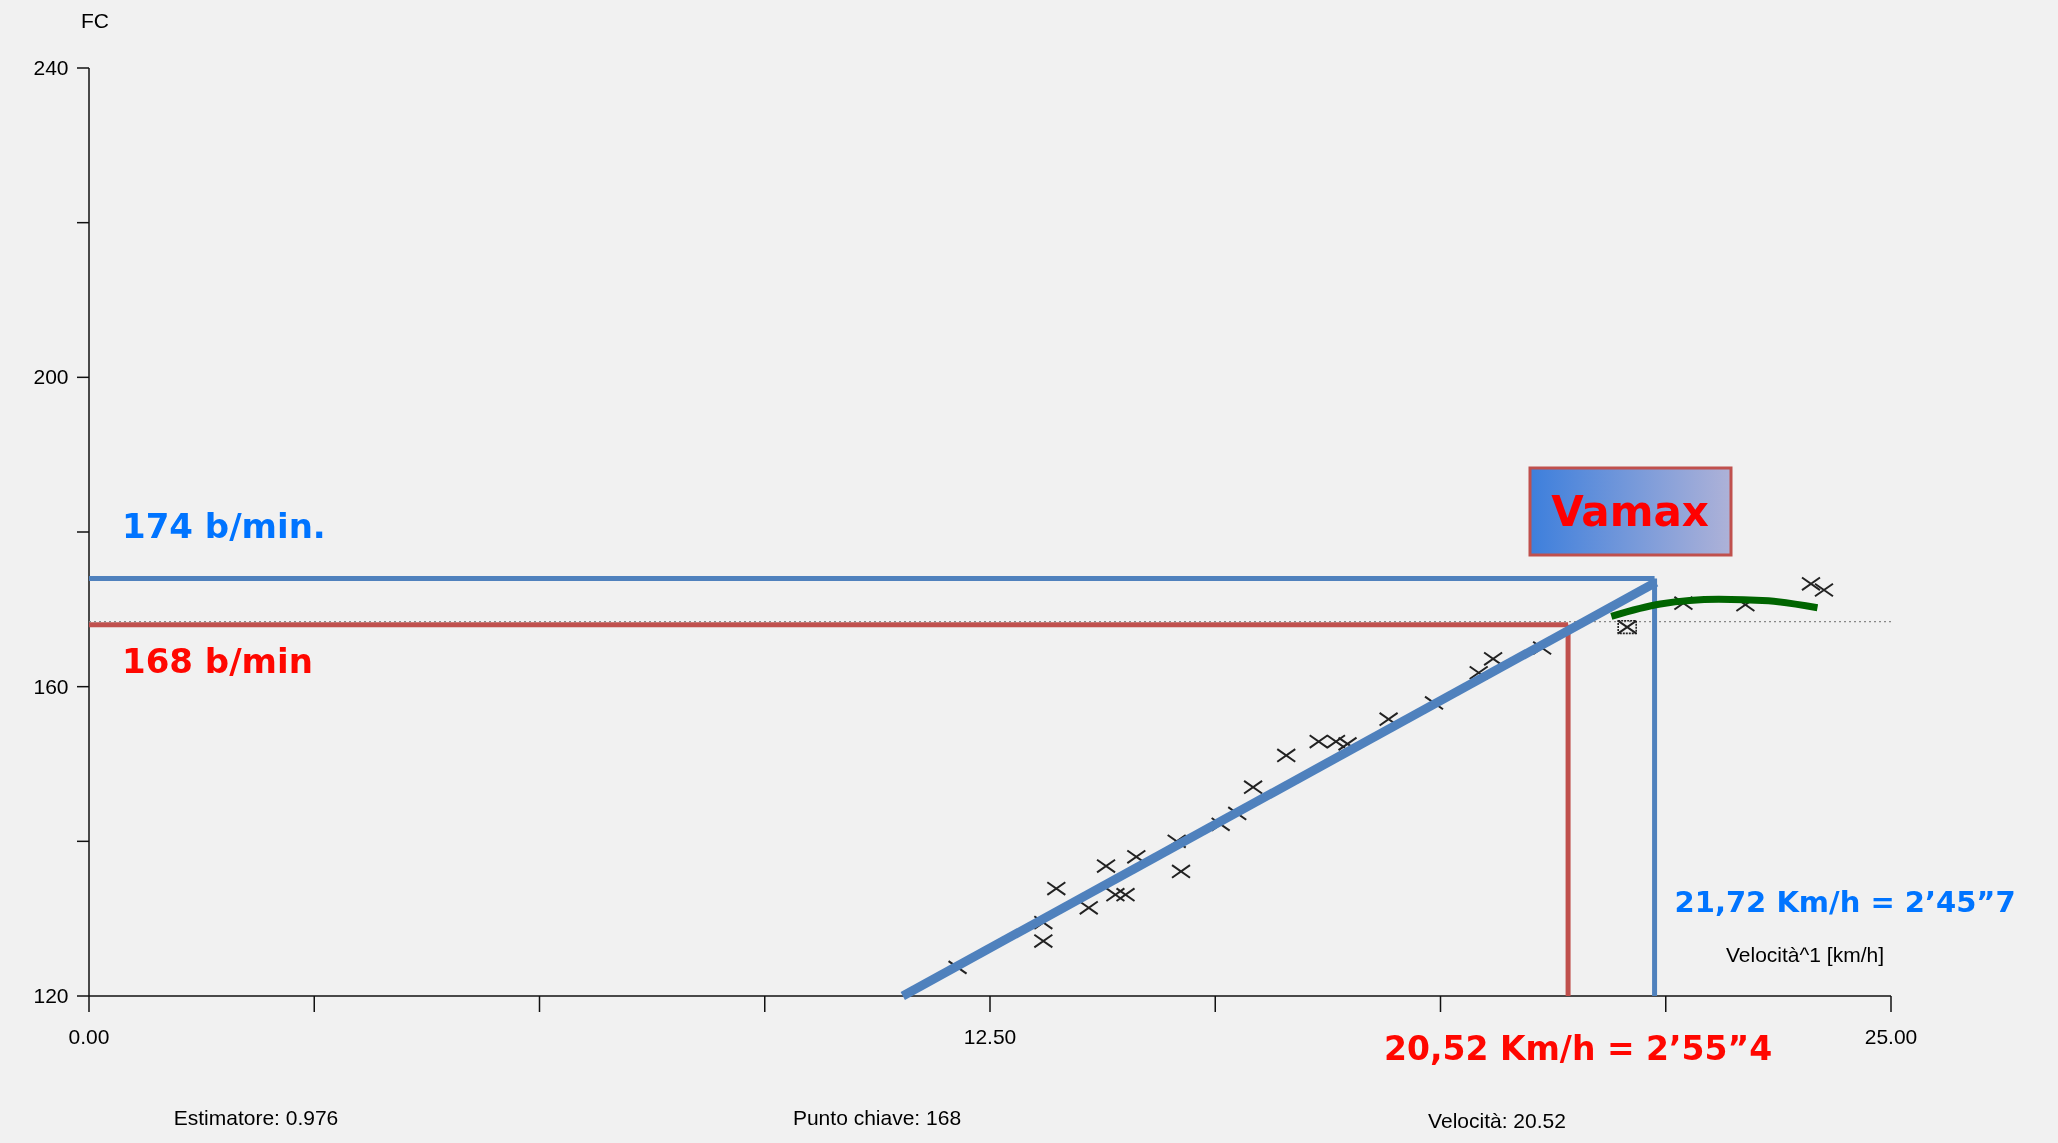 This screenshot has height=1143, width=2058. I want to click on x-tick-label: 12.50, so click(990, 1036).